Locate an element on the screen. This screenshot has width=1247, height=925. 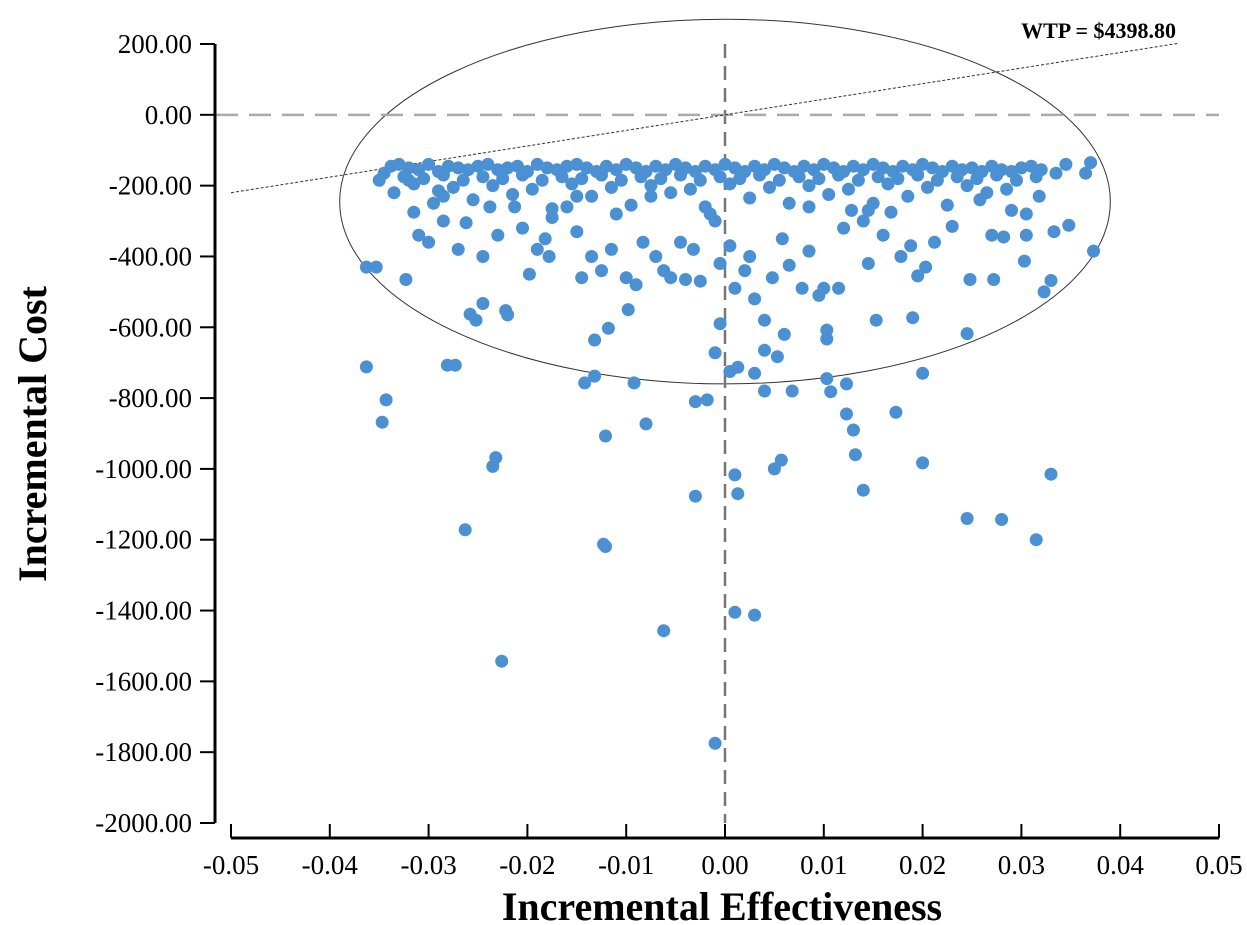
y-tick-label: -1600.00 is located at coordinates (143, 681).